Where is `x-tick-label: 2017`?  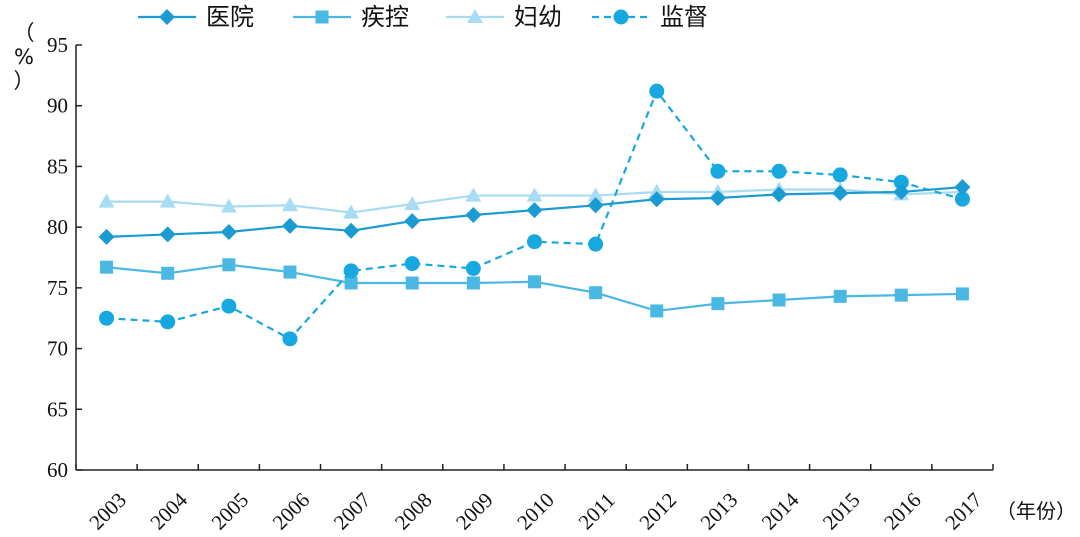
x-tick-label: 2017 is located at coordinates (963, 511).